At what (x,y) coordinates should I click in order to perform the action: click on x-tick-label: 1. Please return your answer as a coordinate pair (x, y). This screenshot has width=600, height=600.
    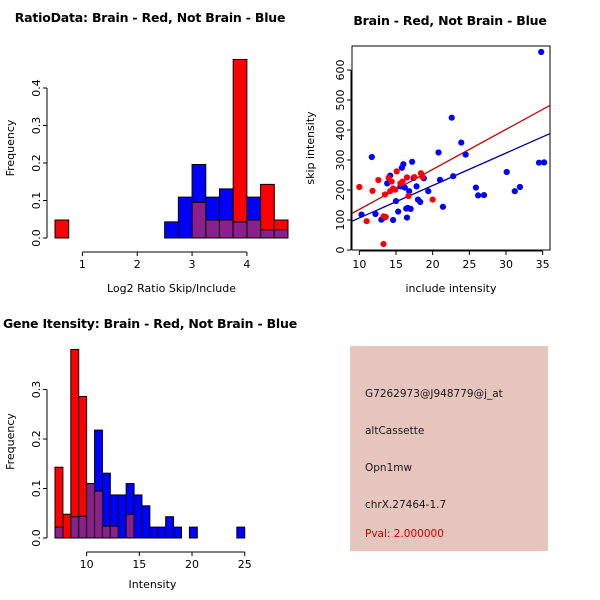
    Looking at the image, I should click on (82, 264).